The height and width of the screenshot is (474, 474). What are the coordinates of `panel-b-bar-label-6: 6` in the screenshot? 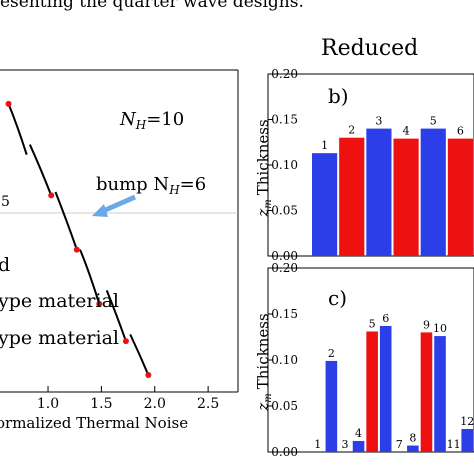 It's located at (460, 131).